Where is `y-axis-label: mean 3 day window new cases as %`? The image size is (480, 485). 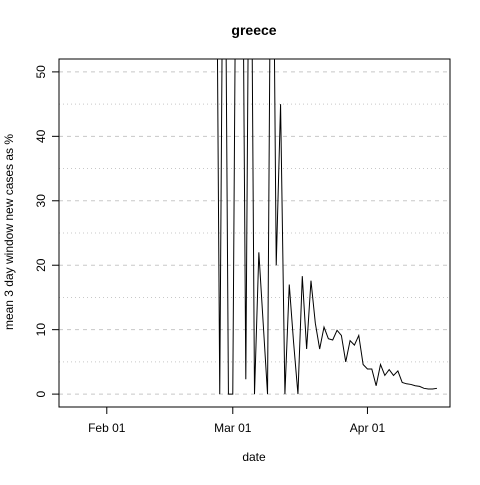 y-axis-label: mean 3 day window new cases as % is located at coordinates (9, 232).